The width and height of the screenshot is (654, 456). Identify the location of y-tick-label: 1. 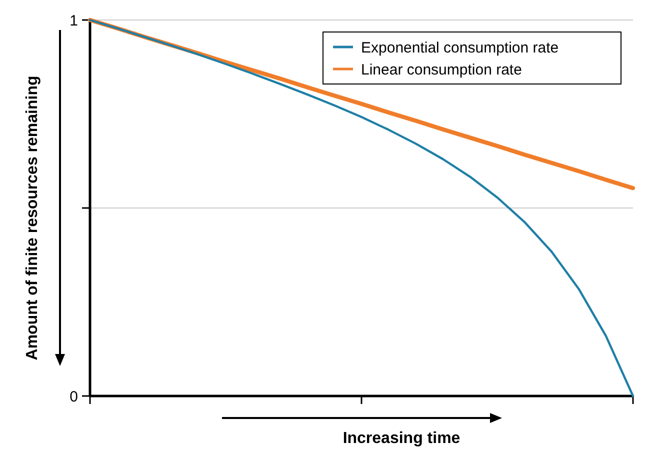
(74, 21).